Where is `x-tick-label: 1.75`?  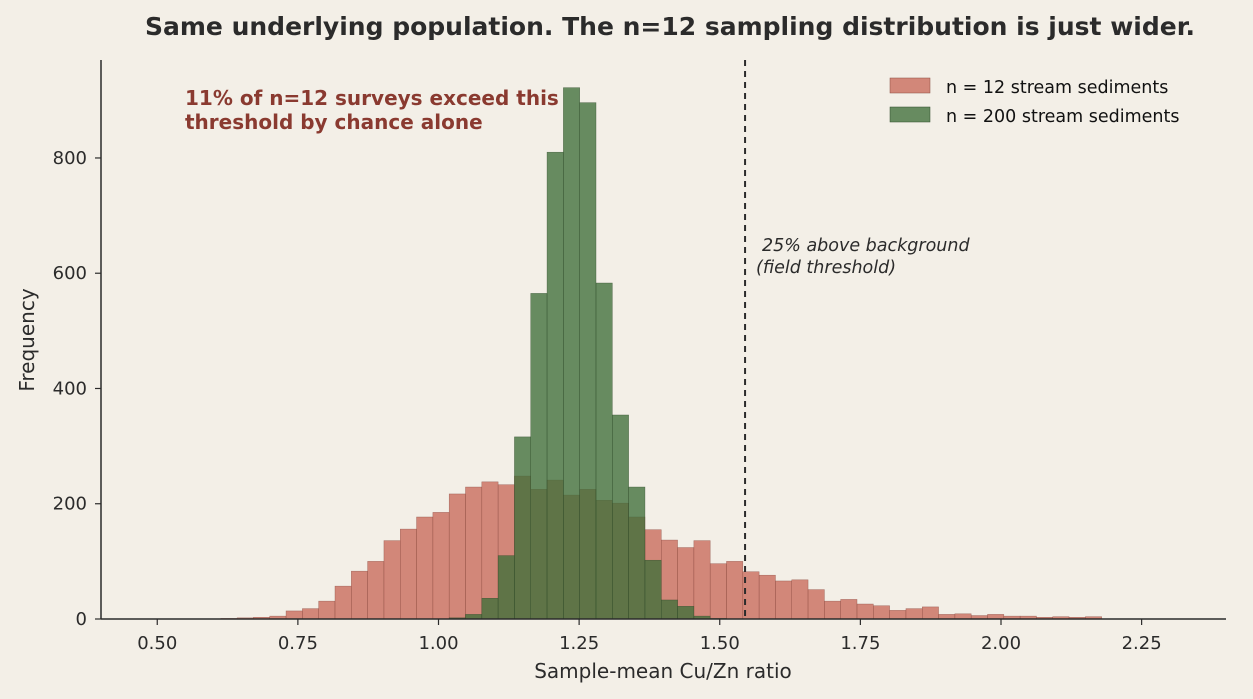 x-tick-label: 1.75 is located at coordinates (860, 643).